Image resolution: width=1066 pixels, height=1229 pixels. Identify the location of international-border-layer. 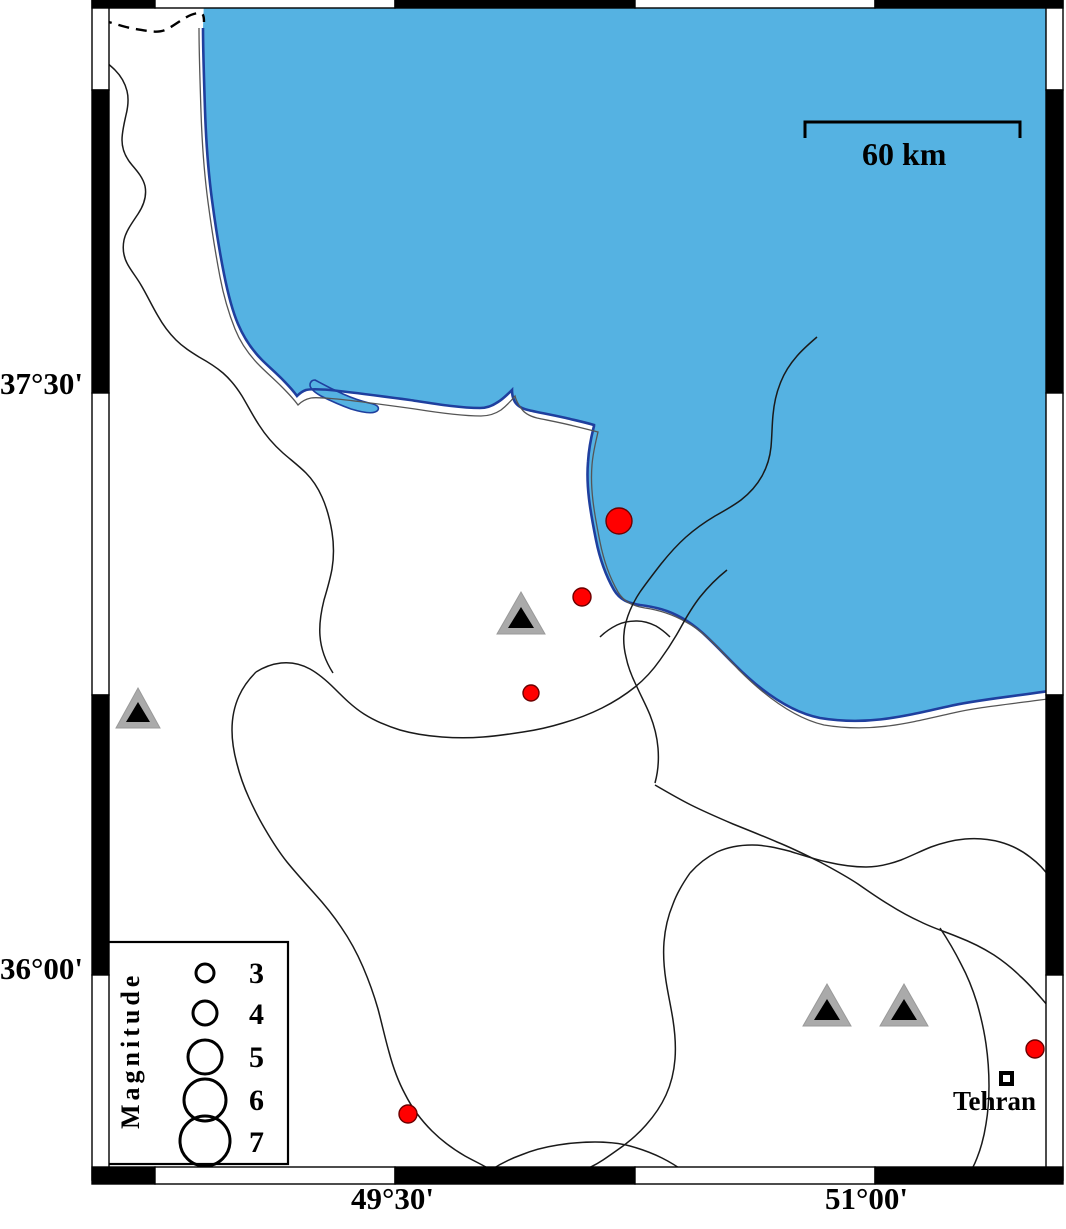
(153, 22).